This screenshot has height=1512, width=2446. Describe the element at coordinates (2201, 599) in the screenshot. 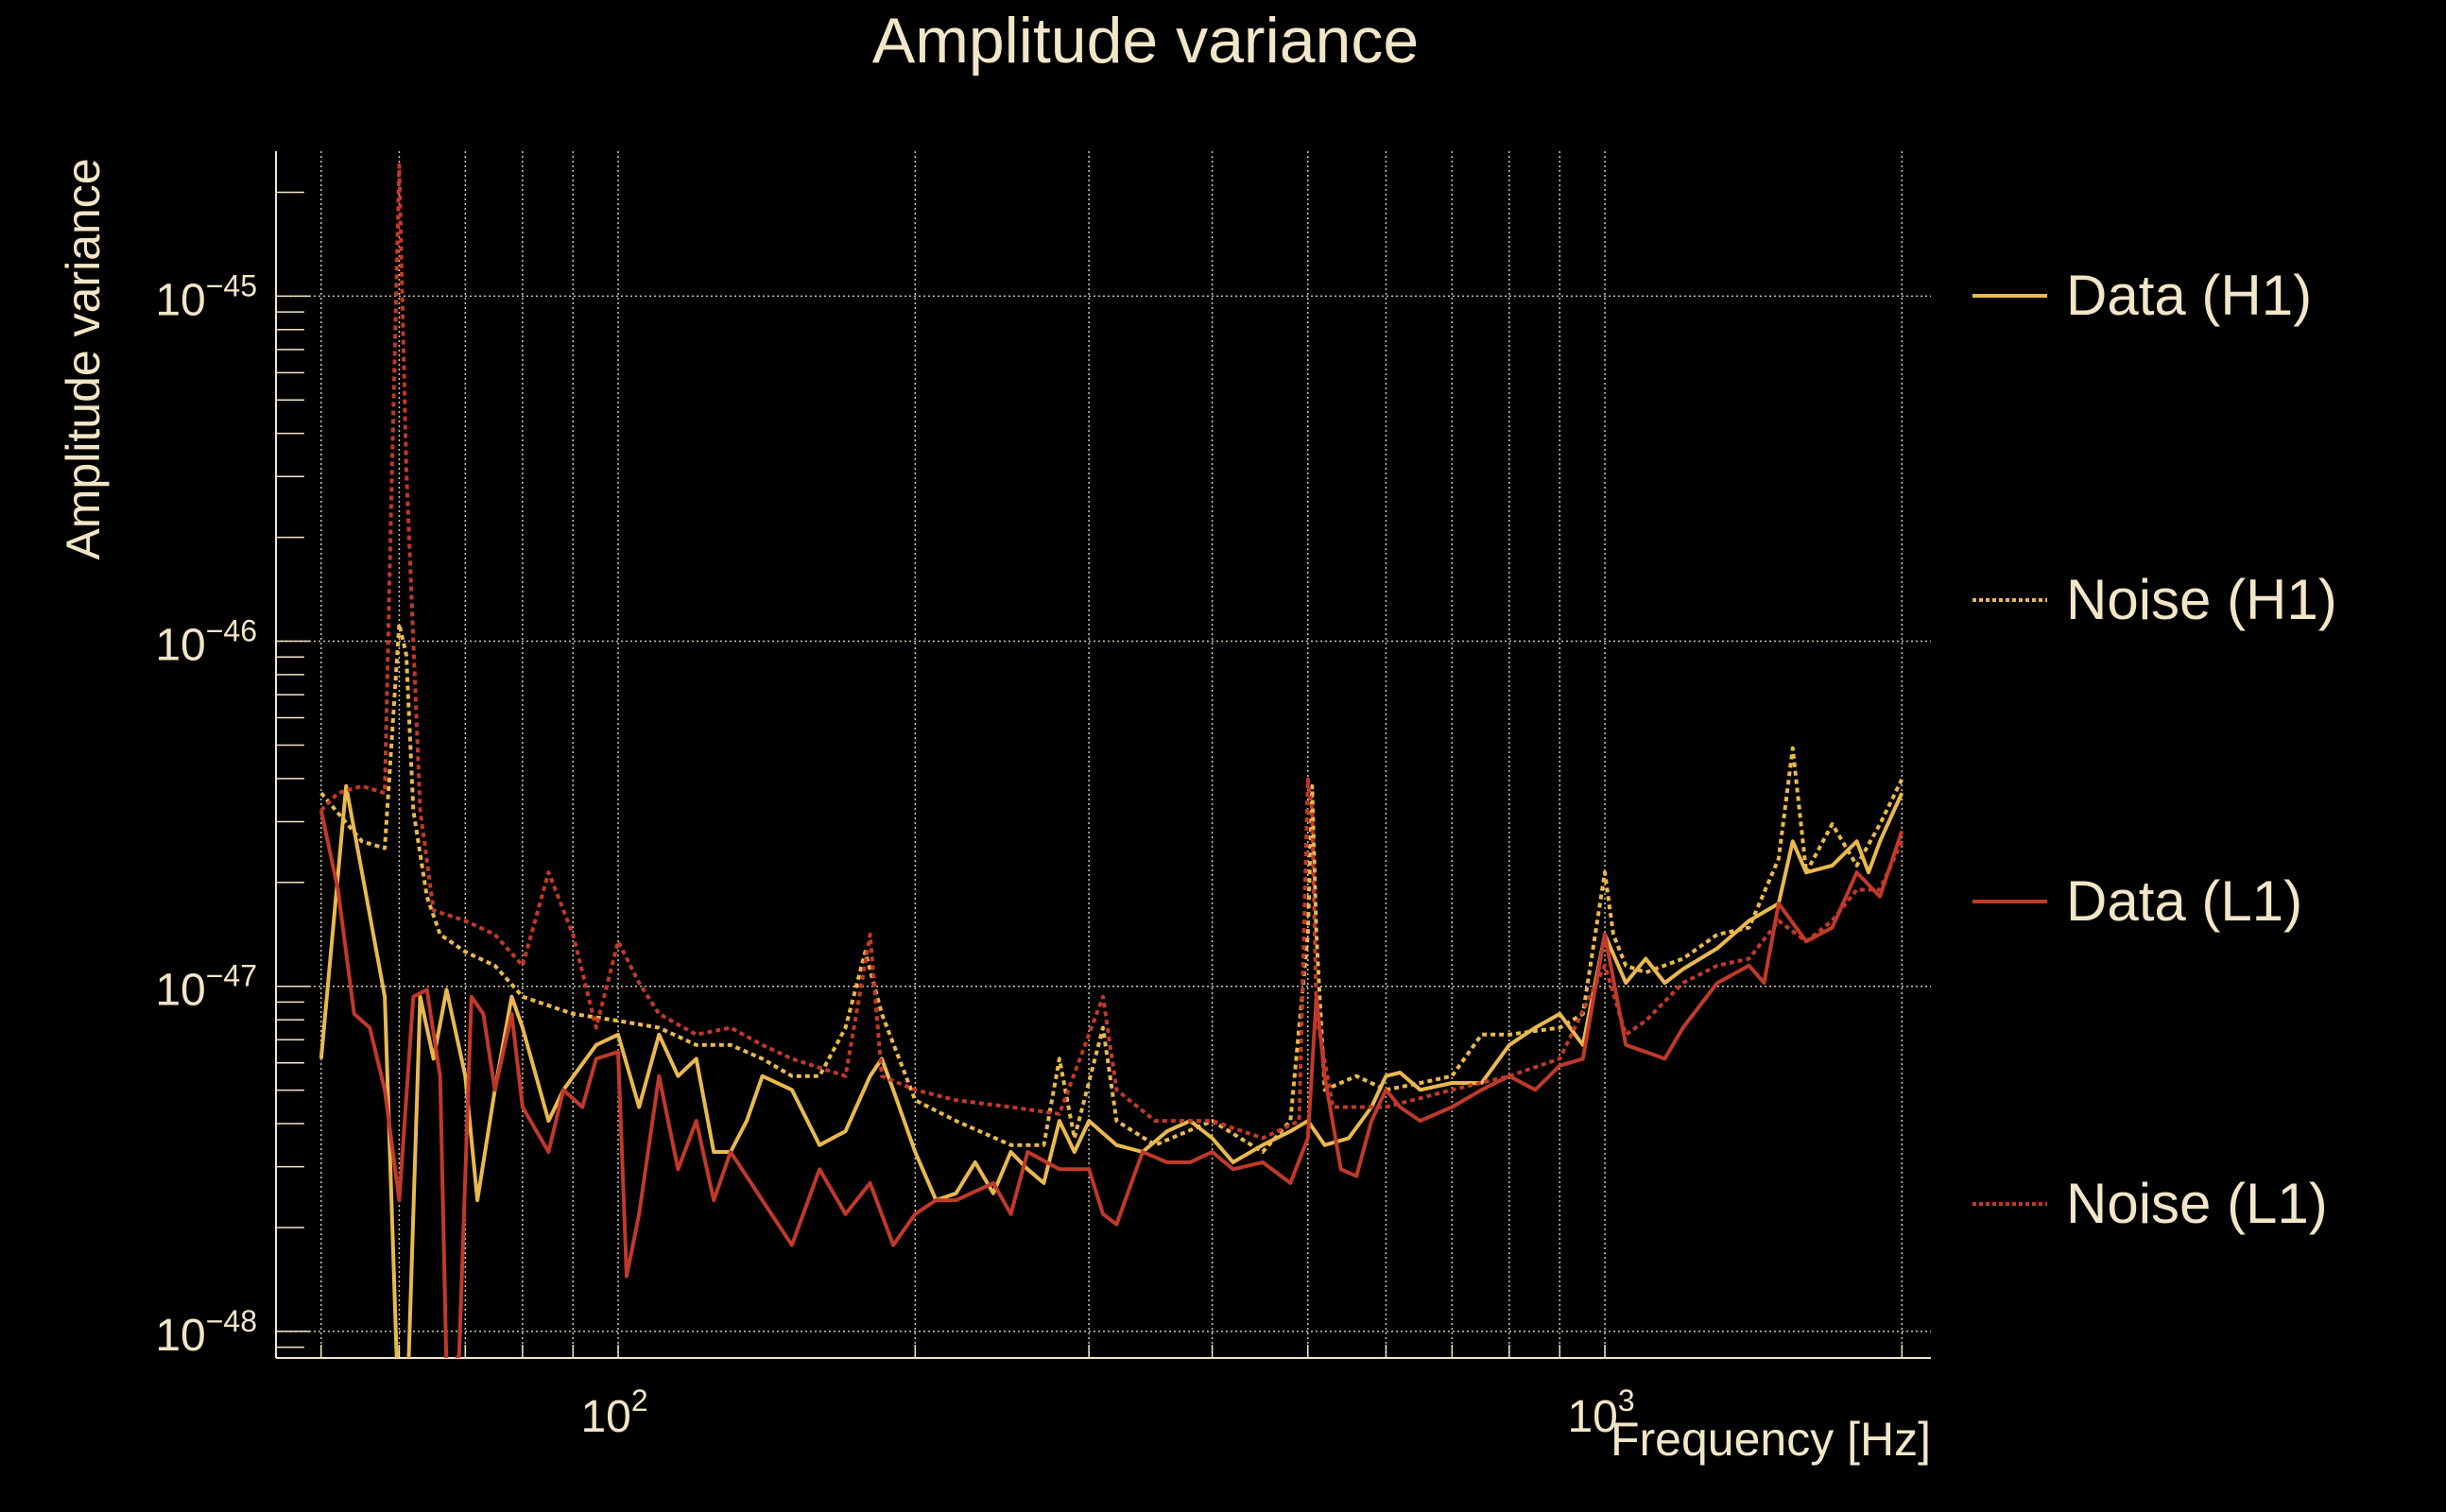

I see `legend-label: Noise (H1)` at that location.